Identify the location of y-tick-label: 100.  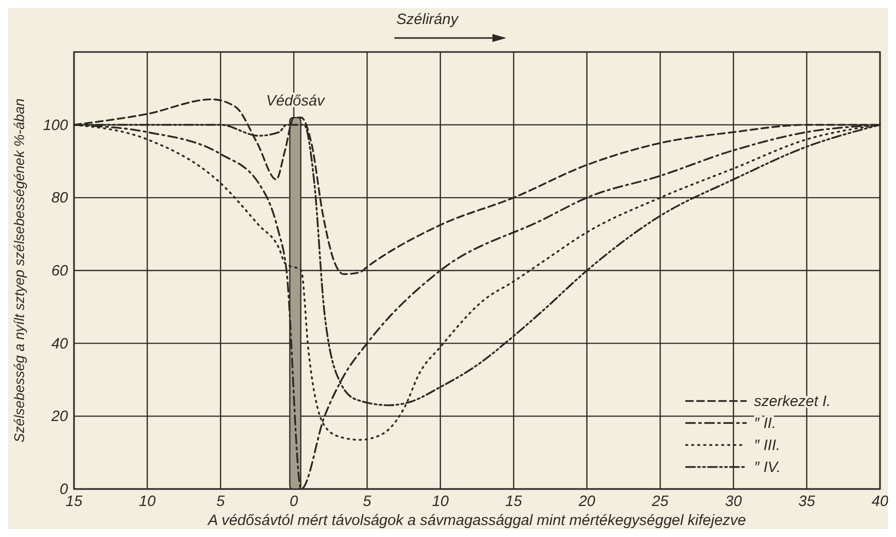
(55, 125).